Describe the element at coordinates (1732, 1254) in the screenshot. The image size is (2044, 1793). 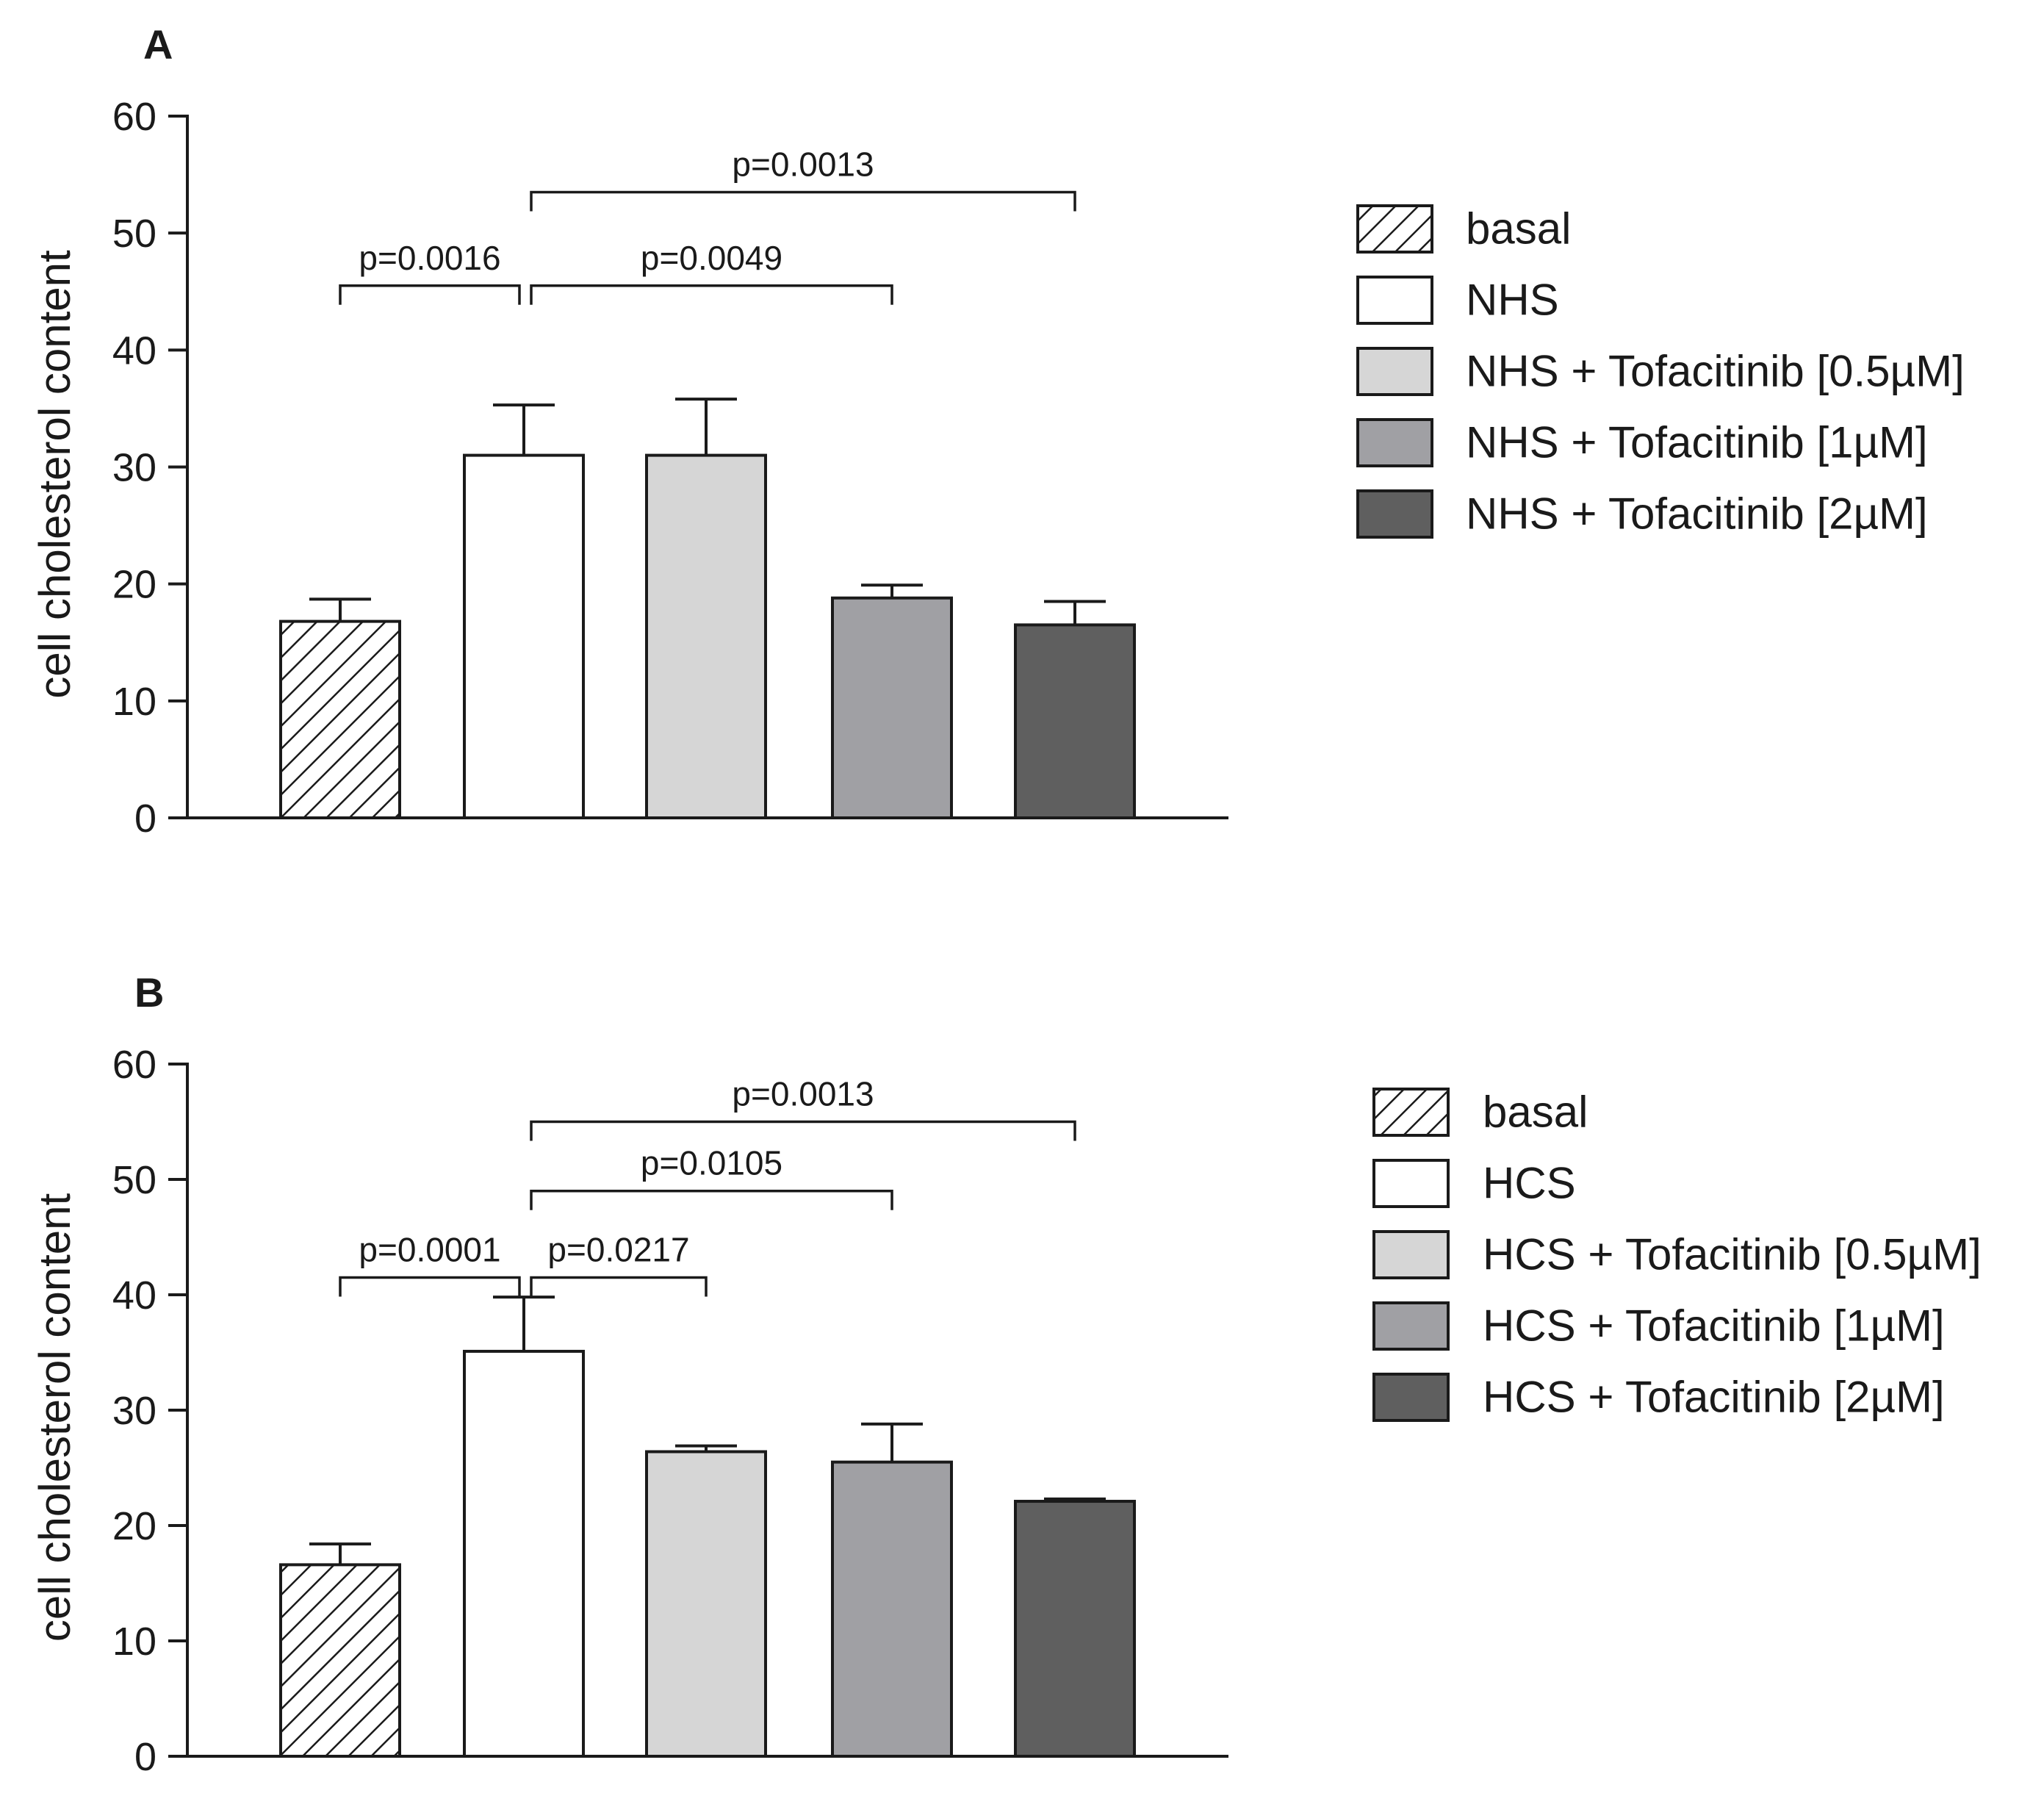
I see `legend-label: HCS + Tofacitinib [0.5µM]` at that location.